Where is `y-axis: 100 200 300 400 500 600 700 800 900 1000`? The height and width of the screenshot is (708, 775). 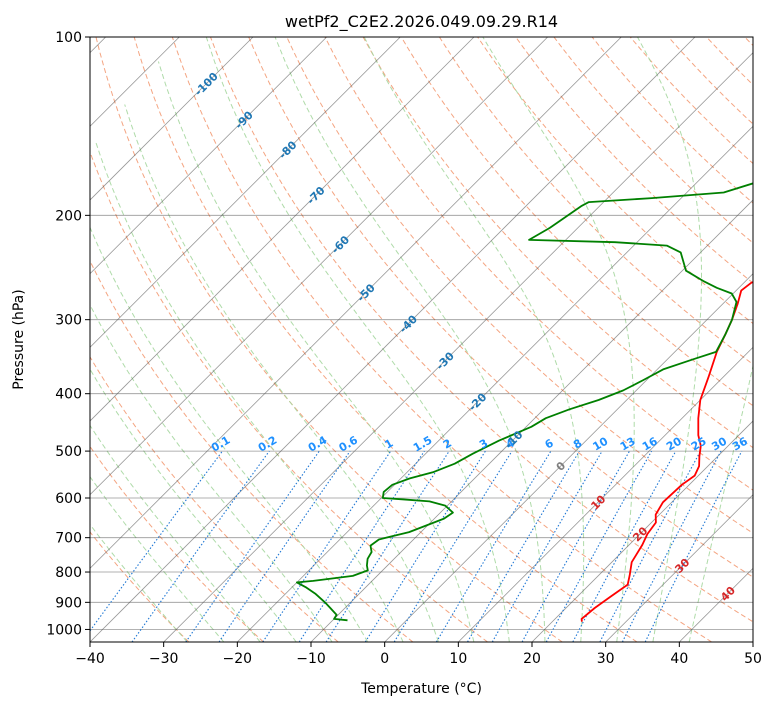
y-axis: 100 200 300 400 500 600 700 800 900 1000 is located at coordinates (68, 334).